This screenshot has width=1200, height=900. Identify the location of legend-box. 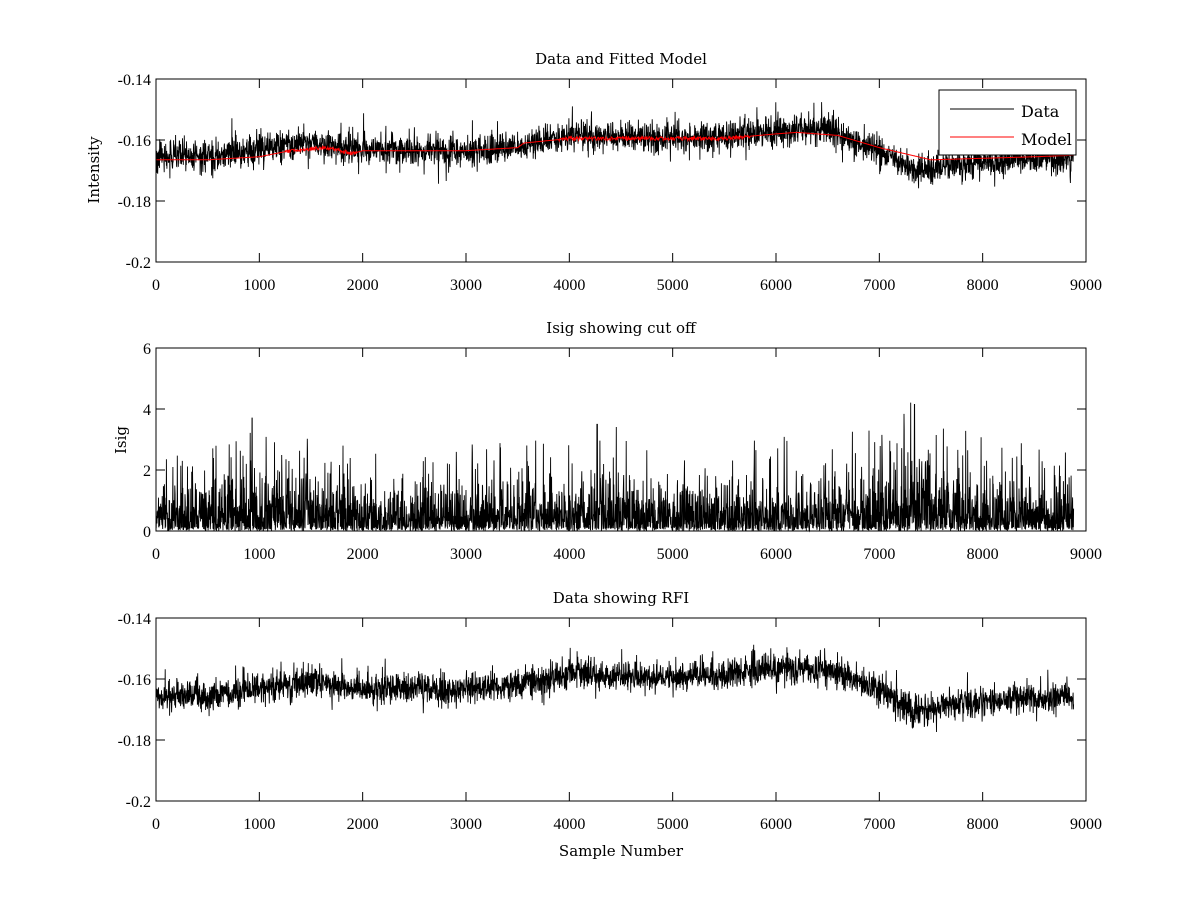
(1007, 122).